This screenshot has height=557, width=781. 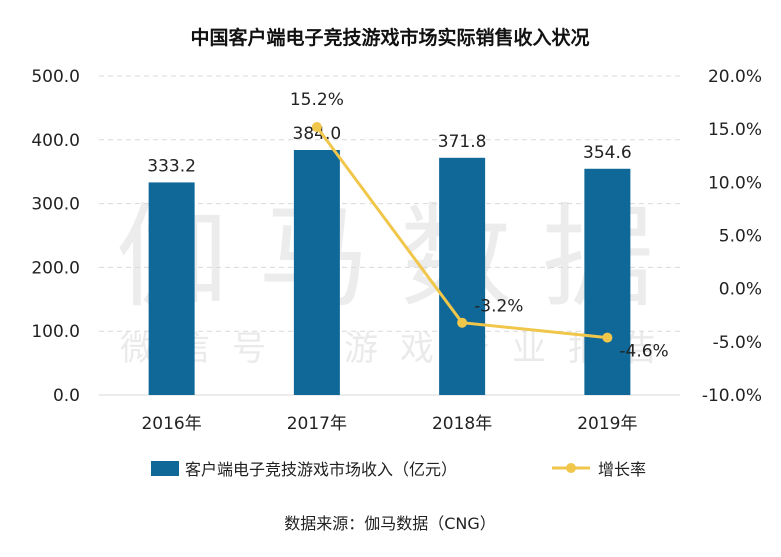 What do you see at coordinates (740, 237) in the screenshot?
I see `right-axis-tick-label: 5.0%` at bounding box center [740, 237].